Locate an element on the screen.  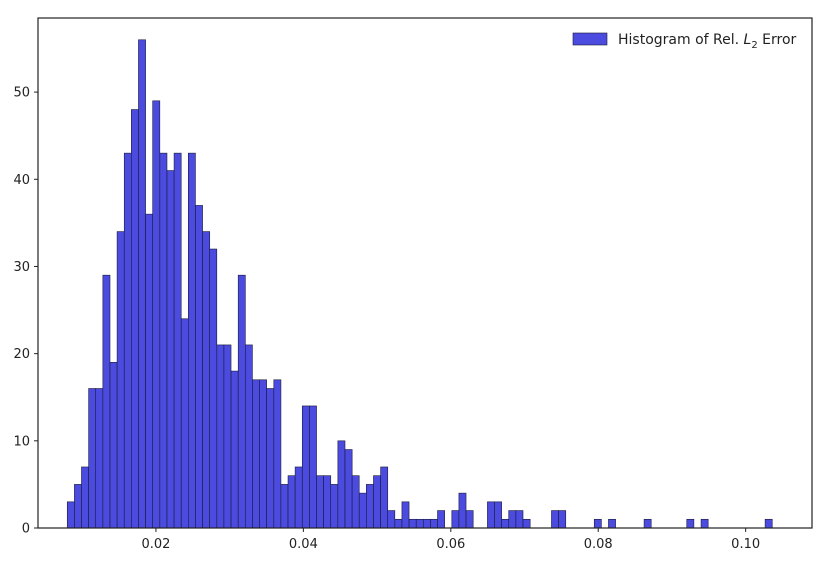
x-axis: 0.02 0.04 0.06 0.08 0.10 is located at coordinates (450, 540).